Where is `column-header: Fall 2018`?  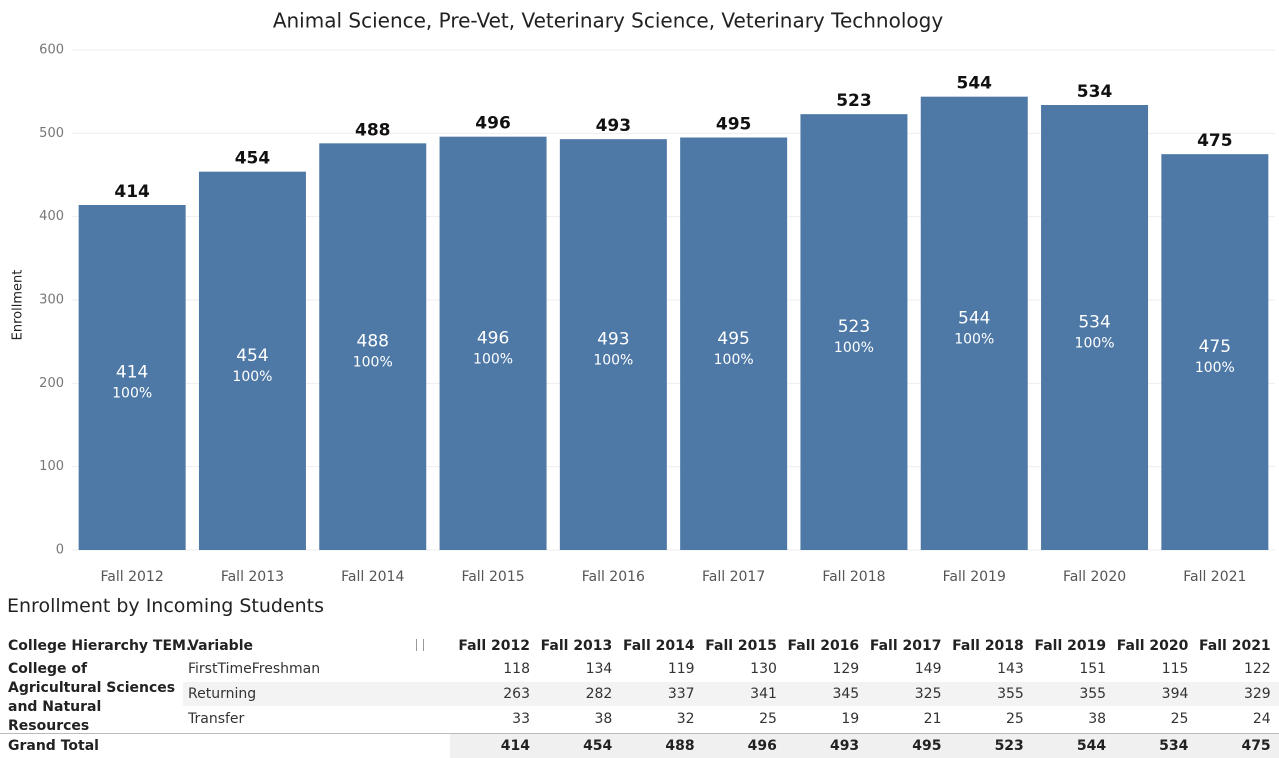
column-header: Fall 2018 is located at coordinates (988, 646).